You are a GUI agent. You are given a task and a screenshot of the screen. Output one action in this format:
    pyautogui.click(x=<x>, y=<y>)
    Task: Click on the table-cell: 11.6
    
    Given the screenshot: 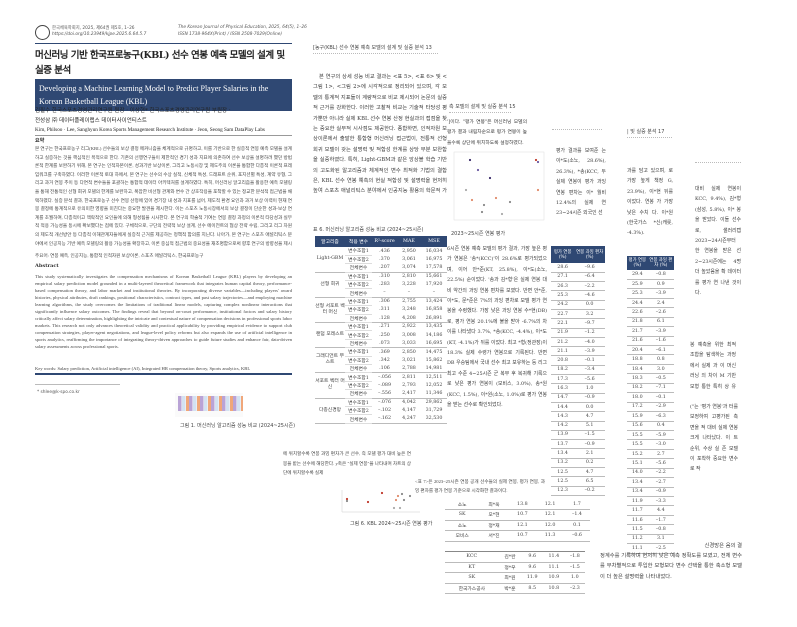 What is the action you would take?
    pyautogui.click(x=637, y=520)
    